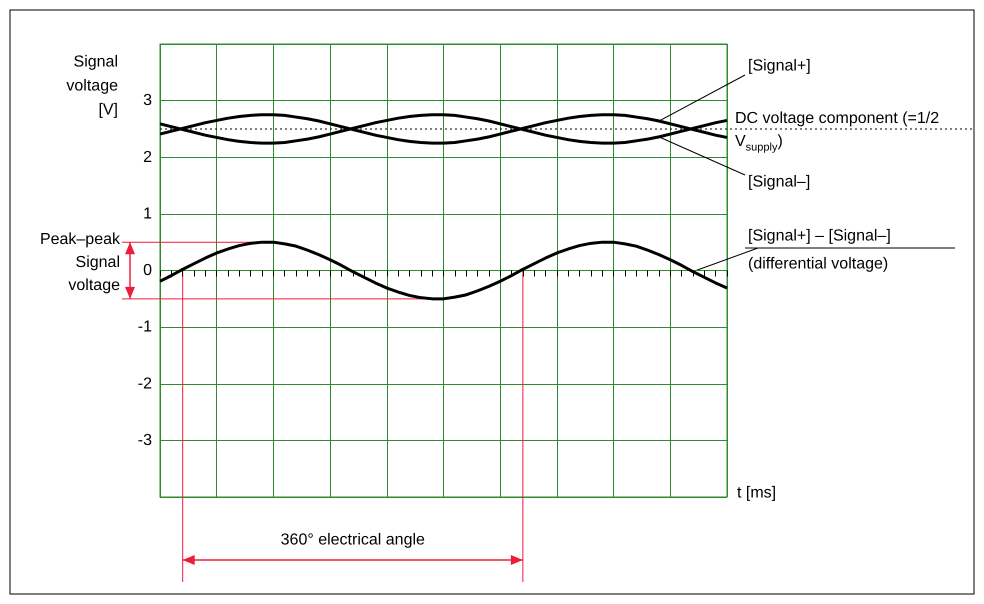 The width and height of the screenshot is (984, 604). Describe the element at coordinates (756, 493) in the screenshot. I see `x-axis-title: t [ms]` at that location.